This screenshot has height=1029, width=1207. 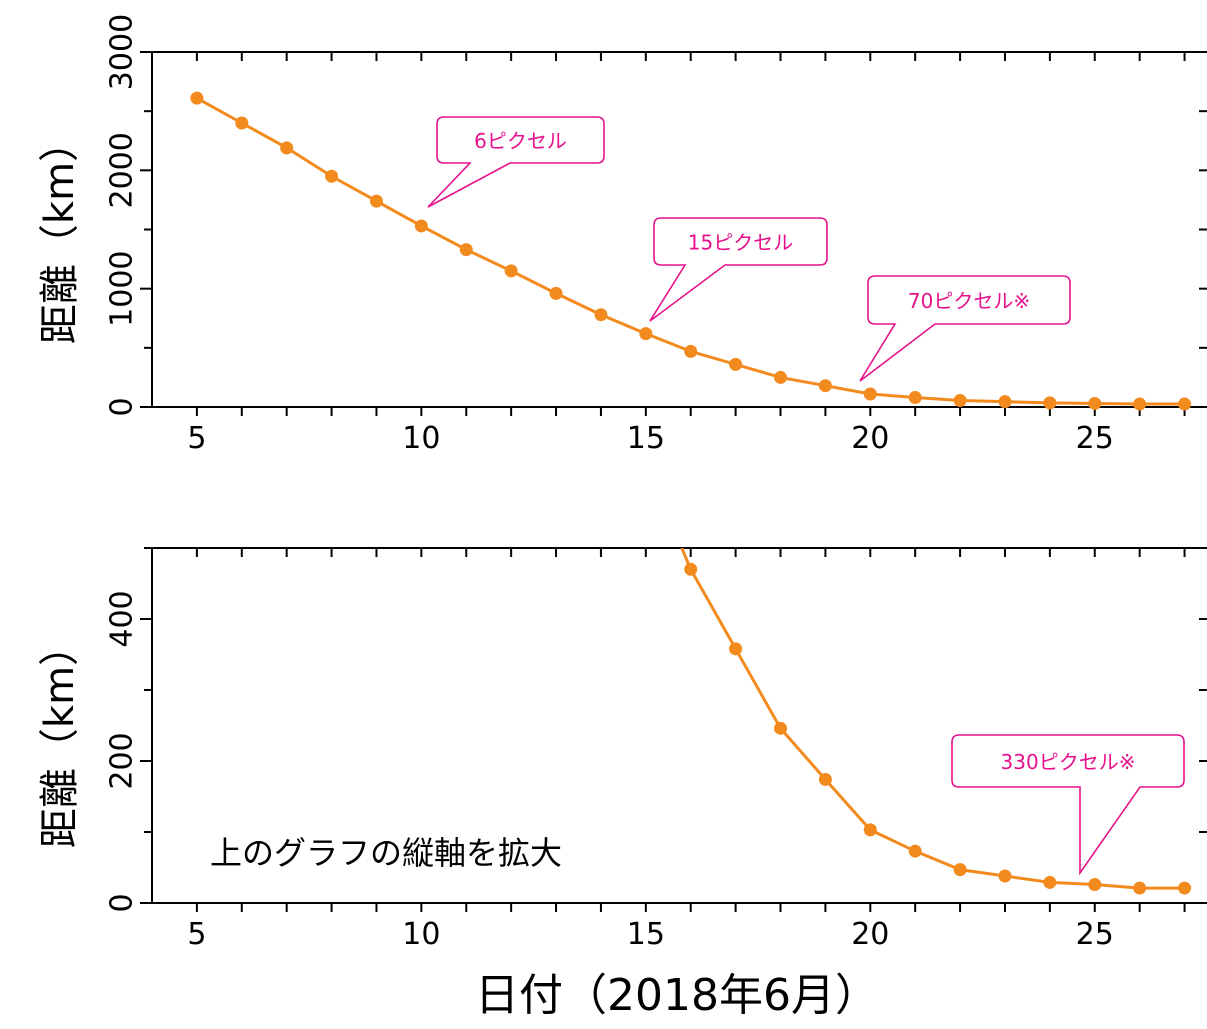 I want to click on top-y-tick-label: 0, so click(x=122, y=406).